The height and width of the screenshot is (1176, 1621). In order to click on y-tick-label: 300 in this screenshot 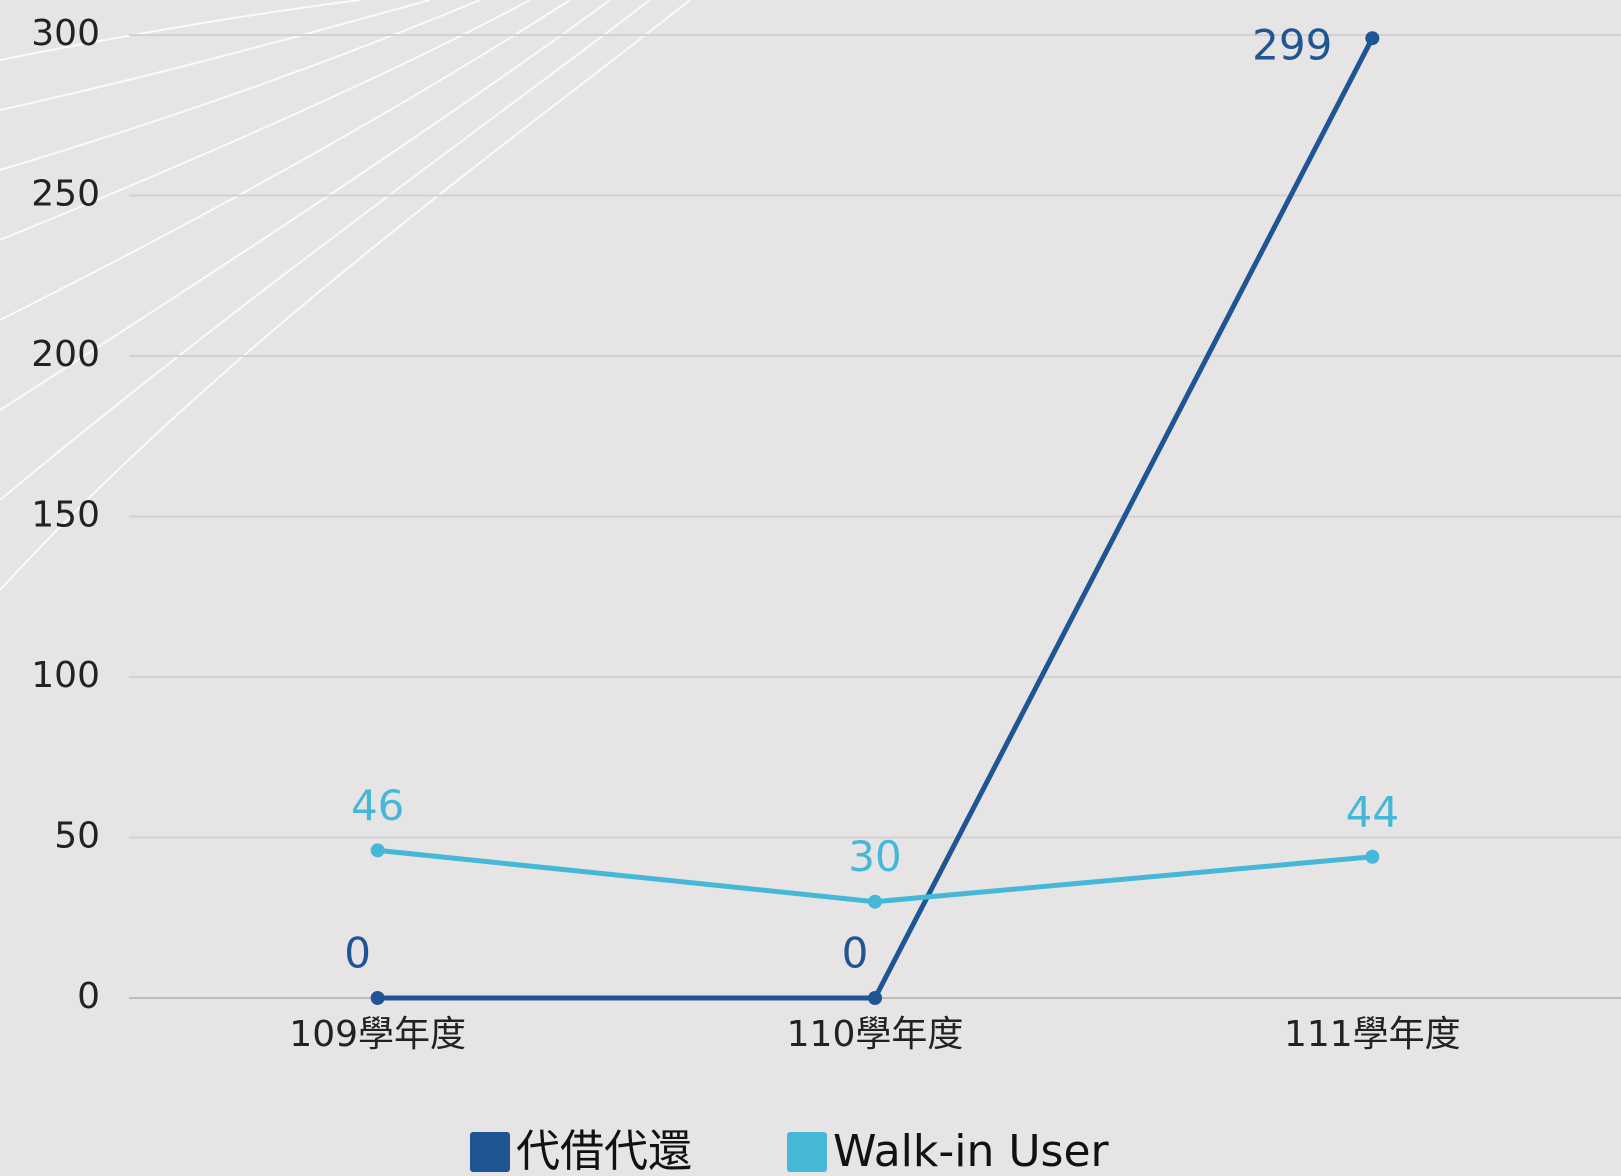, I will do `click(65, 33)`.